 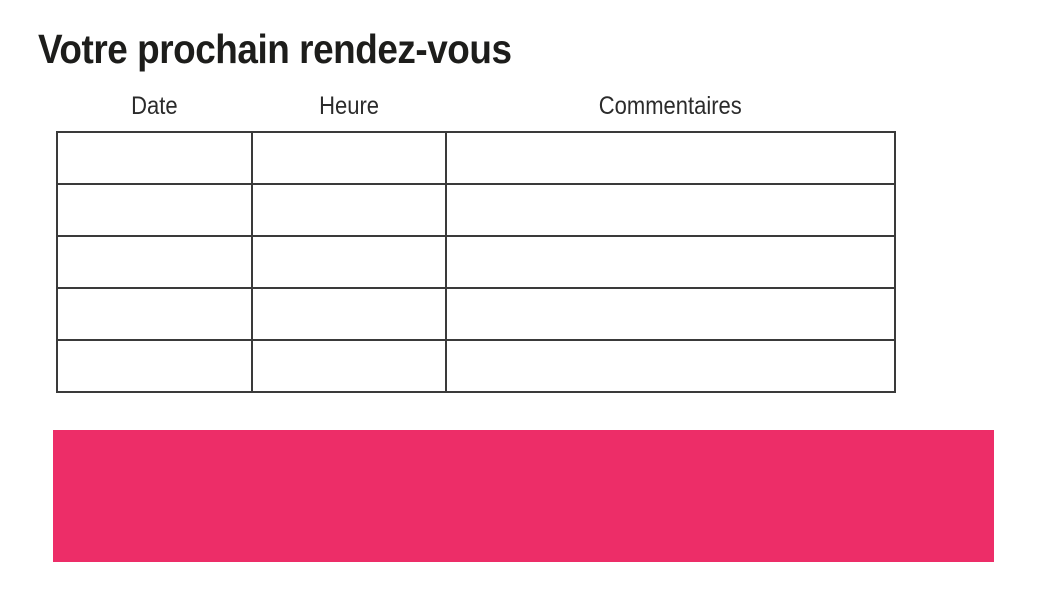 What do you see at coordinates (349, 106) in the screenshot?
I see `column-header-label: Heure` at bounding box center [349, 106].